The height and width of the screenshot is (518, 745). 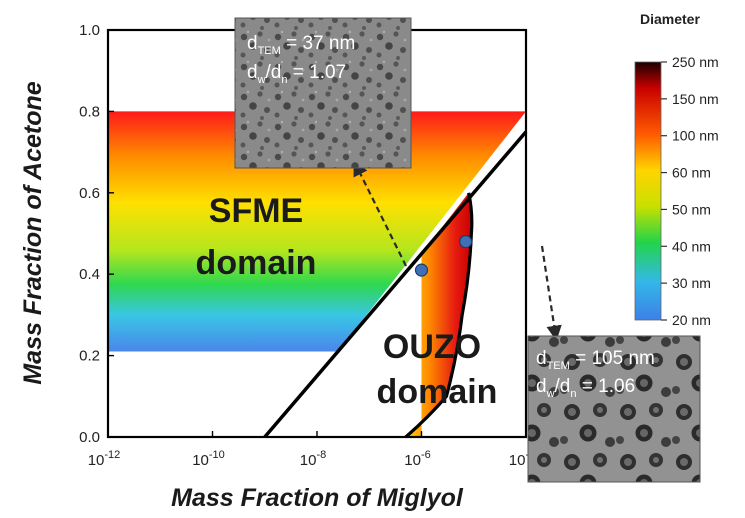 I want to click on x-tick-label: 10⁻⁶, so click(x=417, y=459).